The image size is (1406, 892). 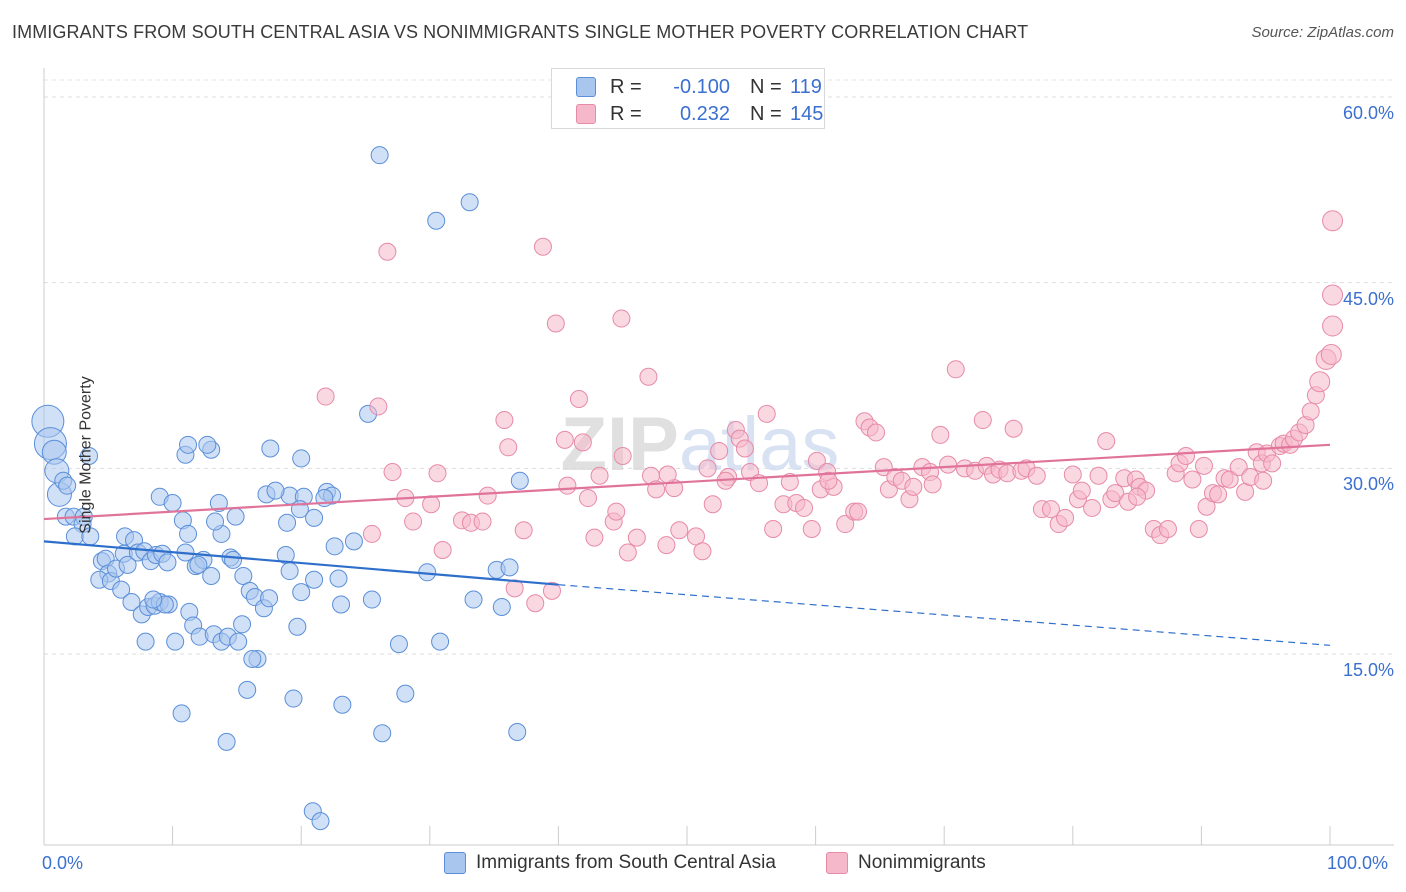 I want to click on trend-line-immigrants-extension, so click(x=944, y=615).